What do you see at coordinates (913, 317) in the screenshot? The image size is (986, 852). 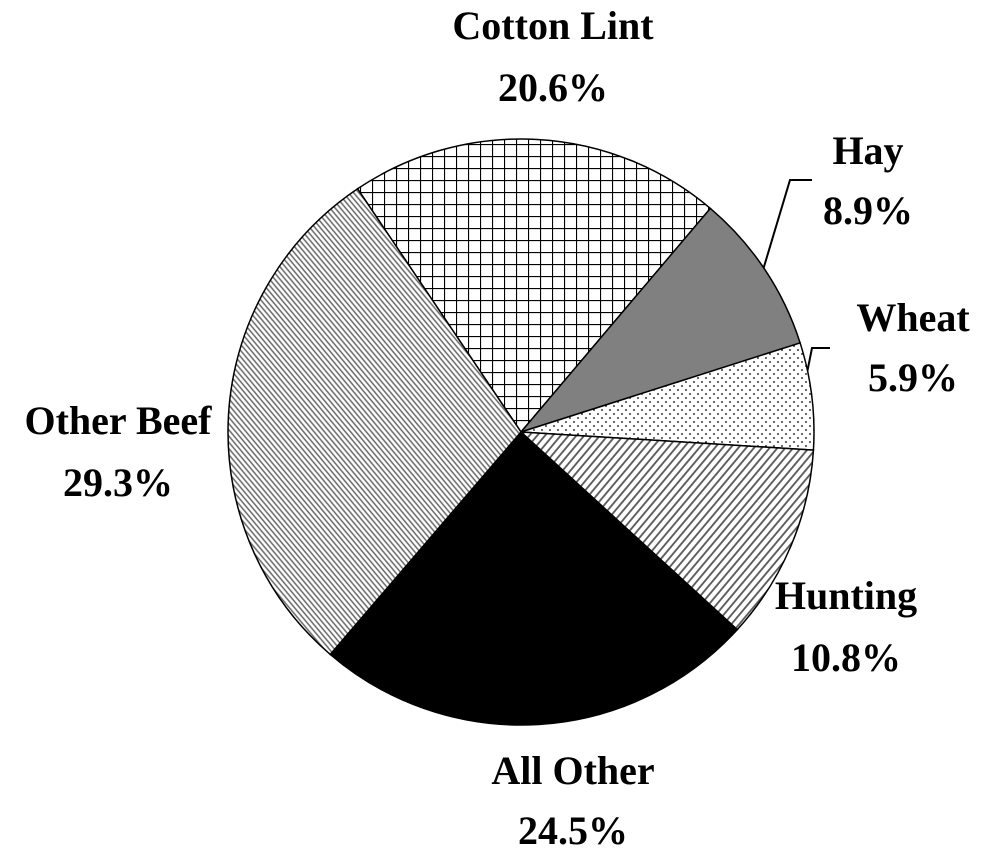 I see `slice-label: Wheat` at bounding box center [913, 317].